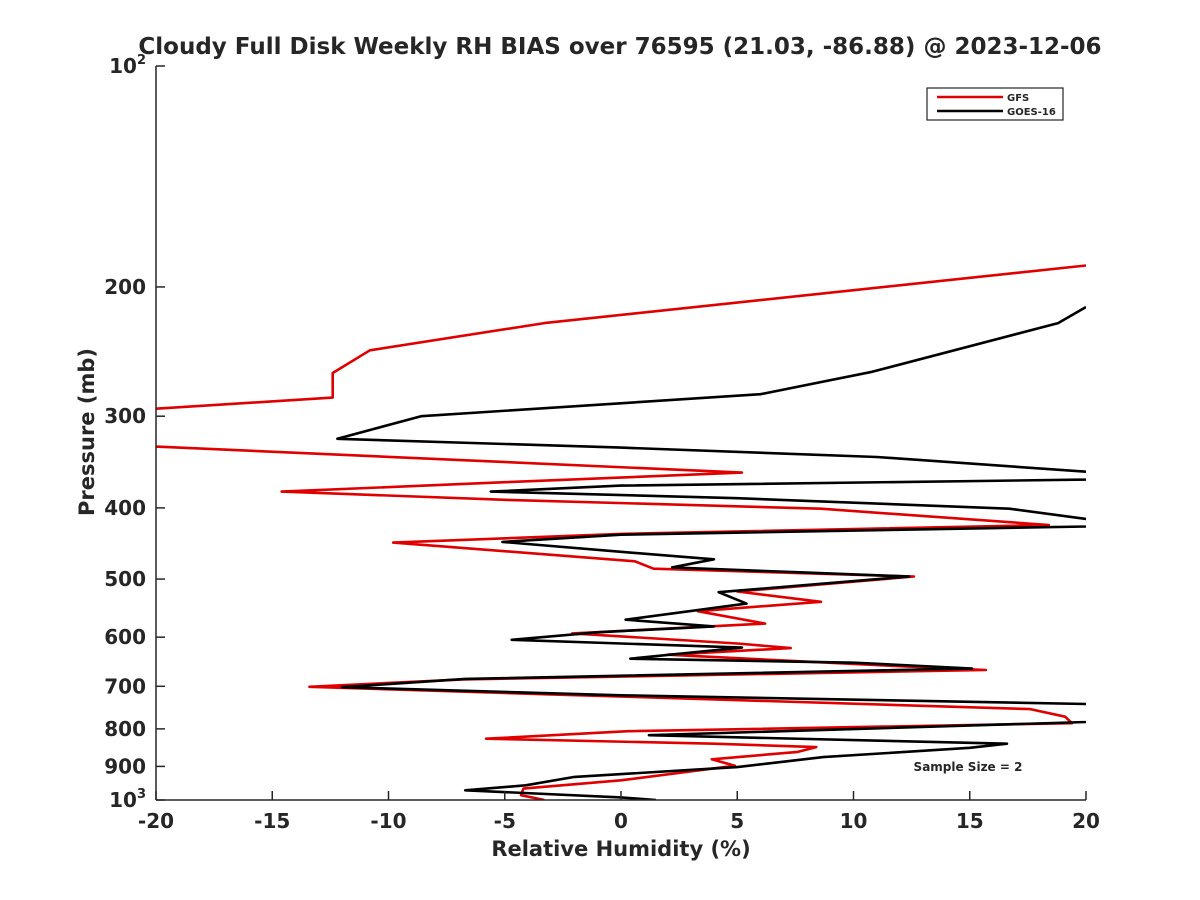 The width and height of the screenshot is (1200, 900). What do you see at coordinates (127, 799) in the screenshot?
I see `y-tick-label: 10³` at bounding box center [127, 799].